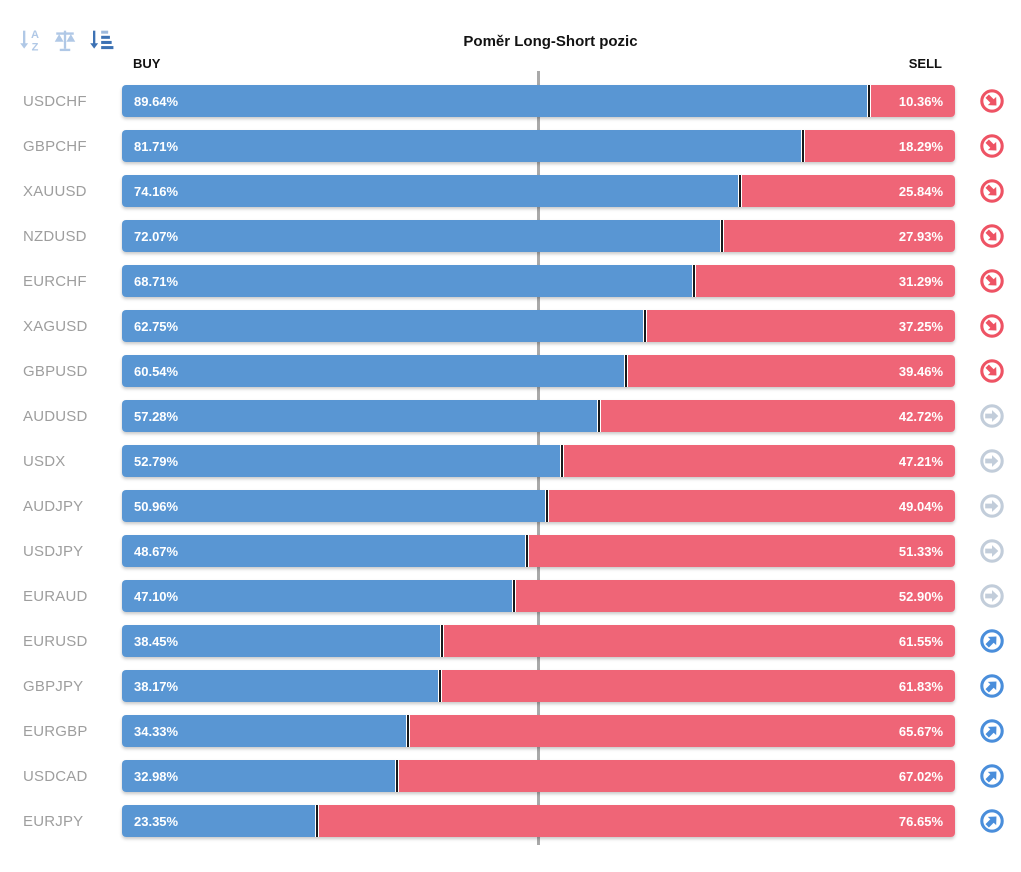 Image resolution: width=1021 pixels, height=872 pixels. Describe the element at coordinates (35, 48) in the screenshot. I see `svg-text: Z` at that location.